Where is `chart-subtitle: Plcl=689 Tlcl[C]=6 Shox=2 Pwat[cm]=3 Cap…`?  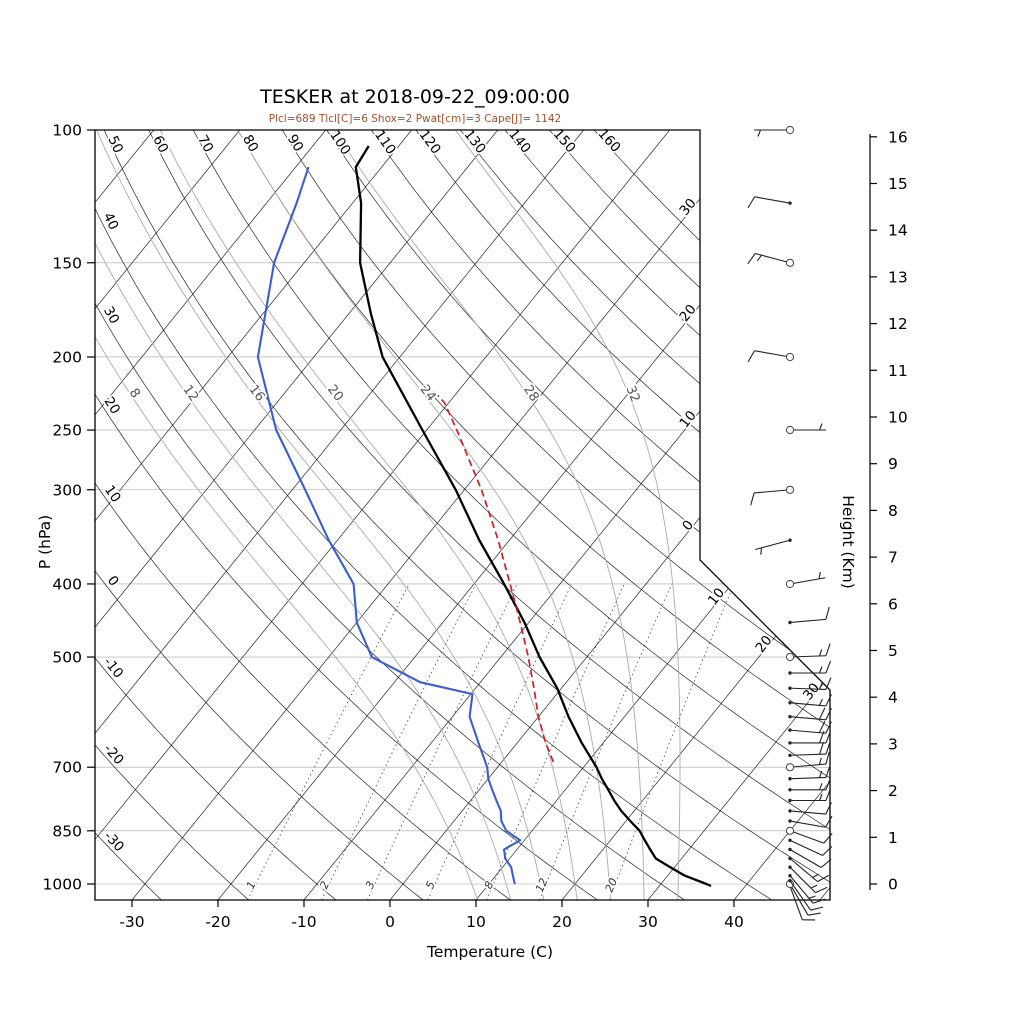 chart-subtitle: Plcl=689 Tlcl[C]=6 Shox=2 Pwat[cm]=3 Cap… is located at coordinates (415, 119).